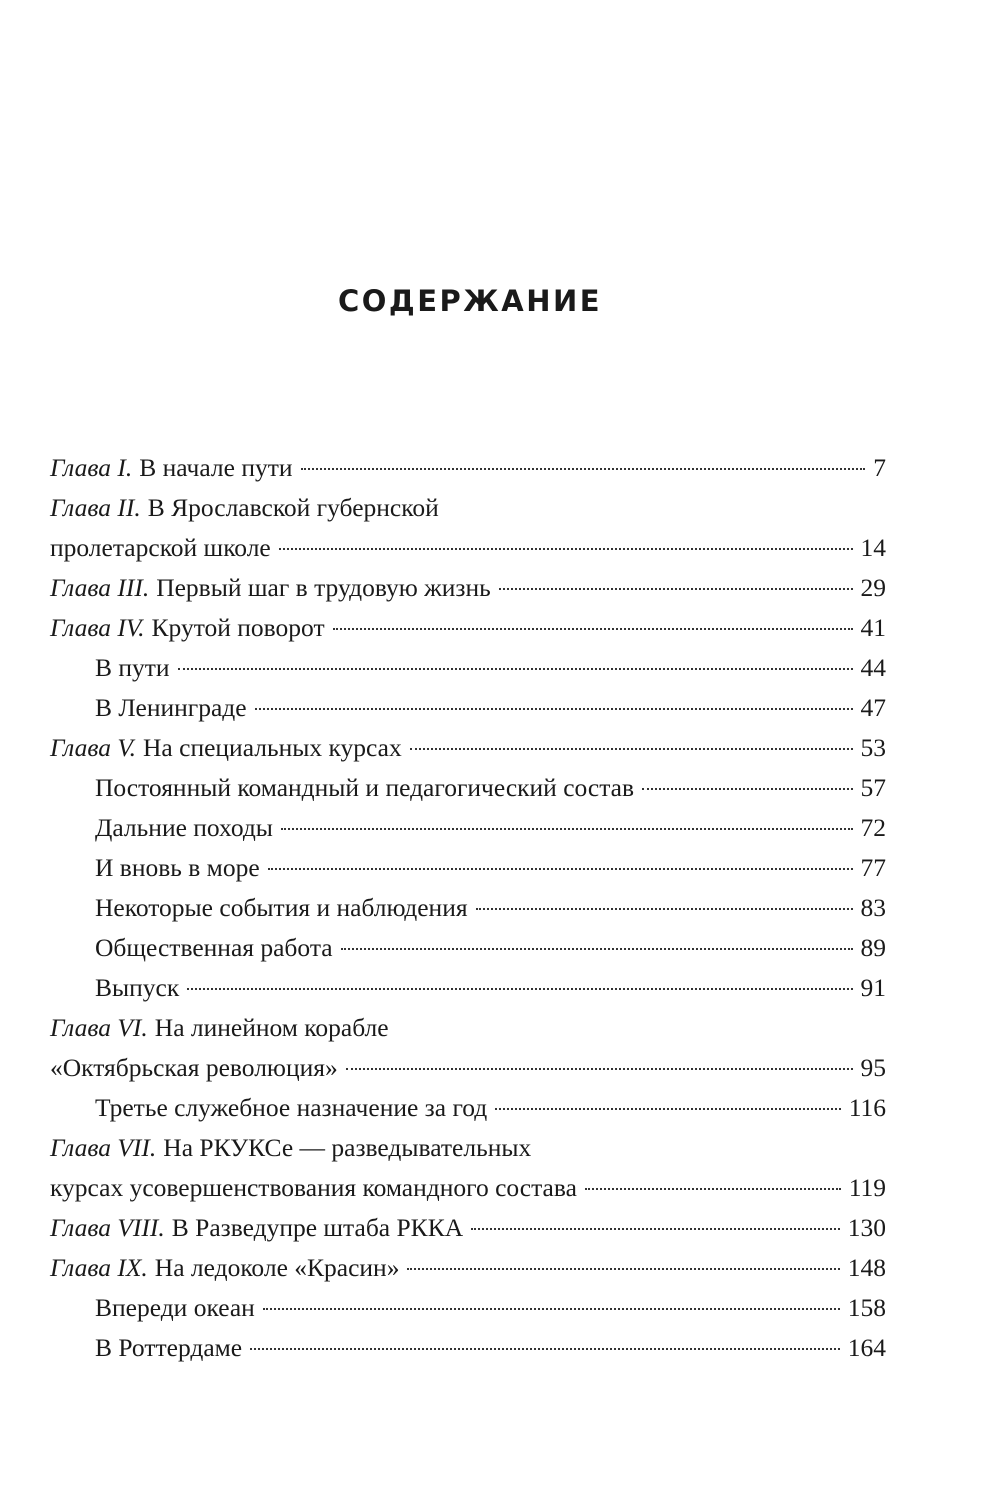 Image resolution: width=1000 pixels, height=1501 pixels. Describe the element at coordinates (468, 1028) in the screenshot. I see `toc-entry: Глава VI. На линейном корабле` at that location.